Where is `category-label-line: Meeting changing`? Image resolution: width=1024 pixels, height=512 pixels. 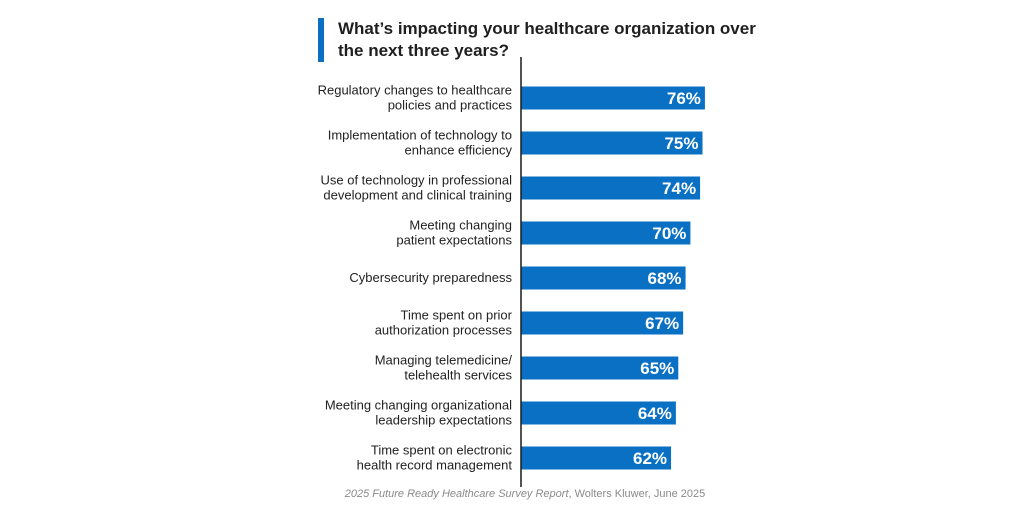 category-label-line: Meeting changing is located at coordinates (460, 225).